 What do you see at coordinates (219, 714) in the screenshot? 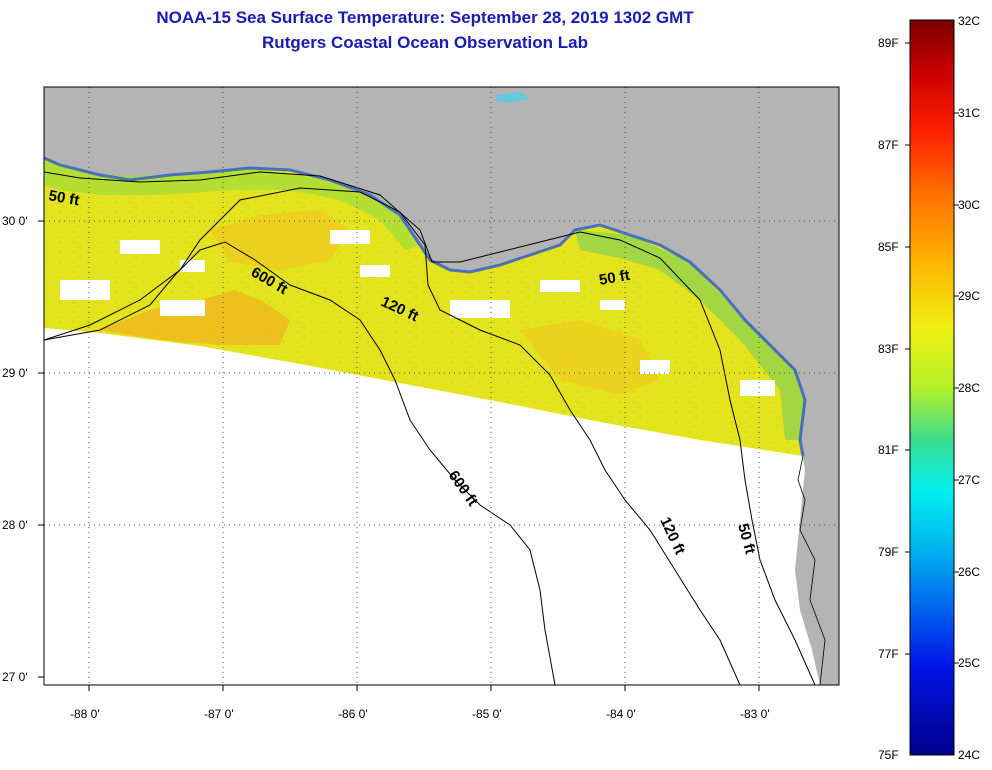
I see `lon-tick-label: -87 0'` at bounding box center [219, 714].